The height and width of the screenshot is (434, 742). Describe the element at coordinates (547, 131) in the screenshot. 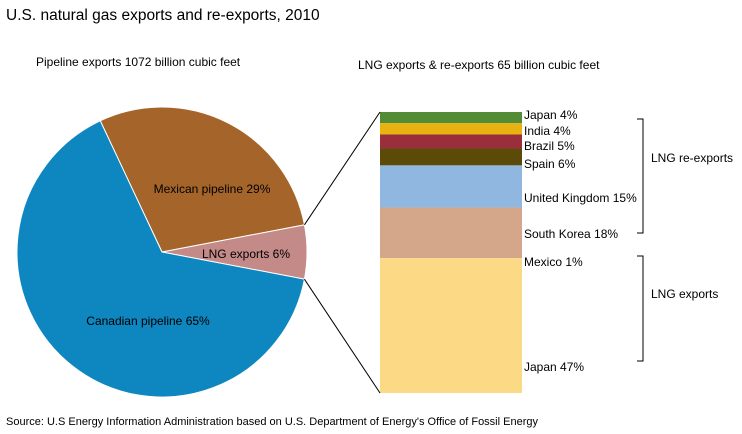

I see `bar-label-india-4-1: India 4%` at that location.